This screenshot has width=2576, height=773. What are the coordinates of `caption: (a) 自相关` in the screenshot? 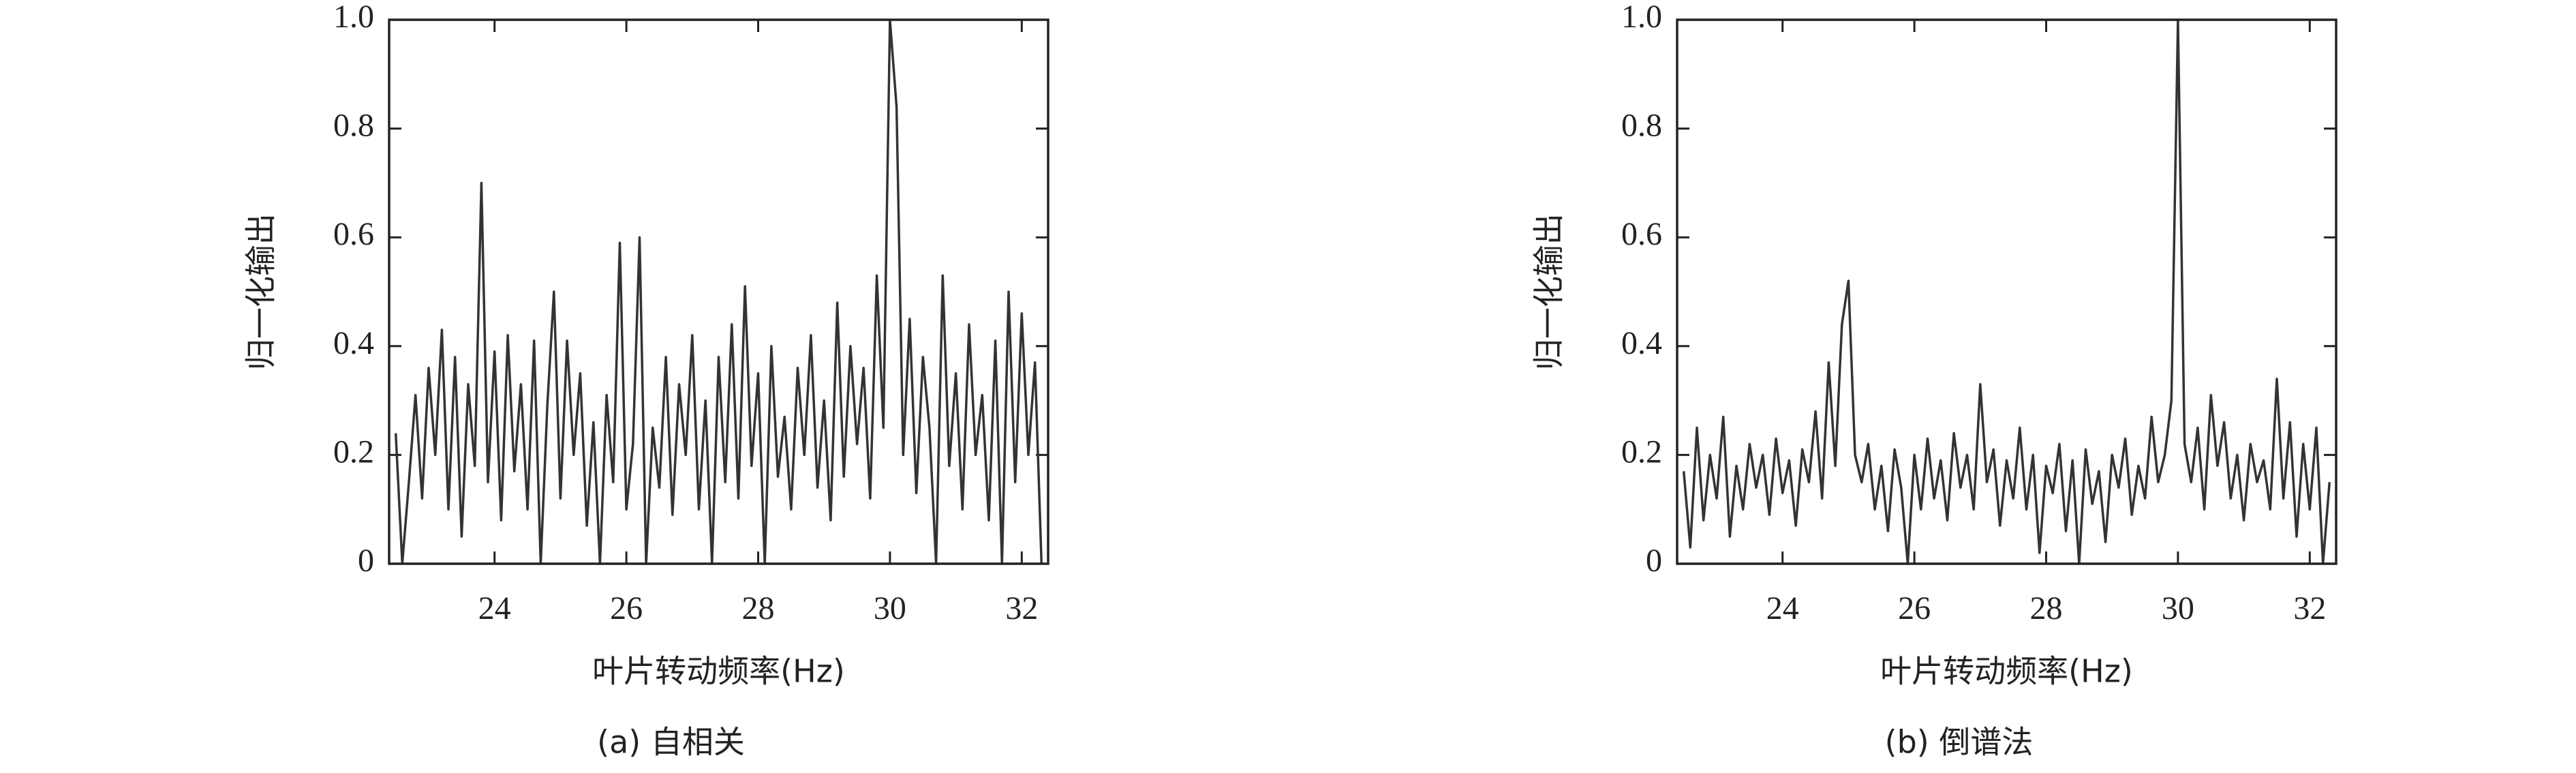 It's located at (671, 742).